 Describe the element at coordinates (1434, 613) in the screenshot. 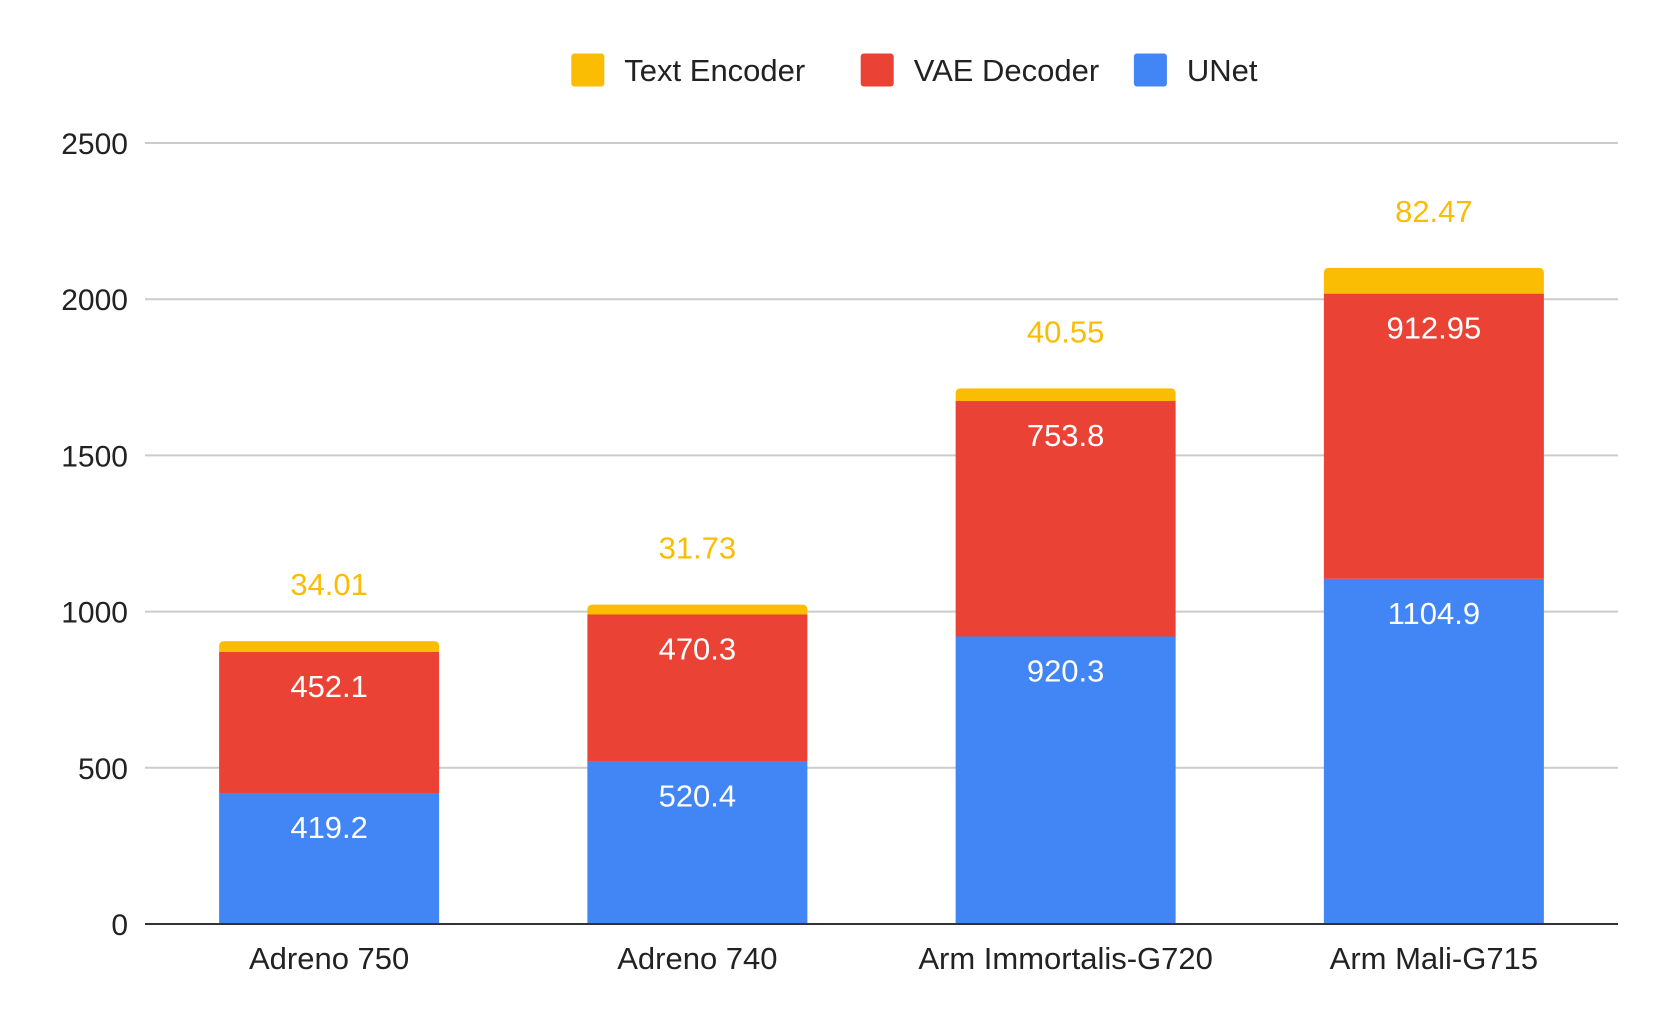

I see `data-label: 1104.9` at that location.